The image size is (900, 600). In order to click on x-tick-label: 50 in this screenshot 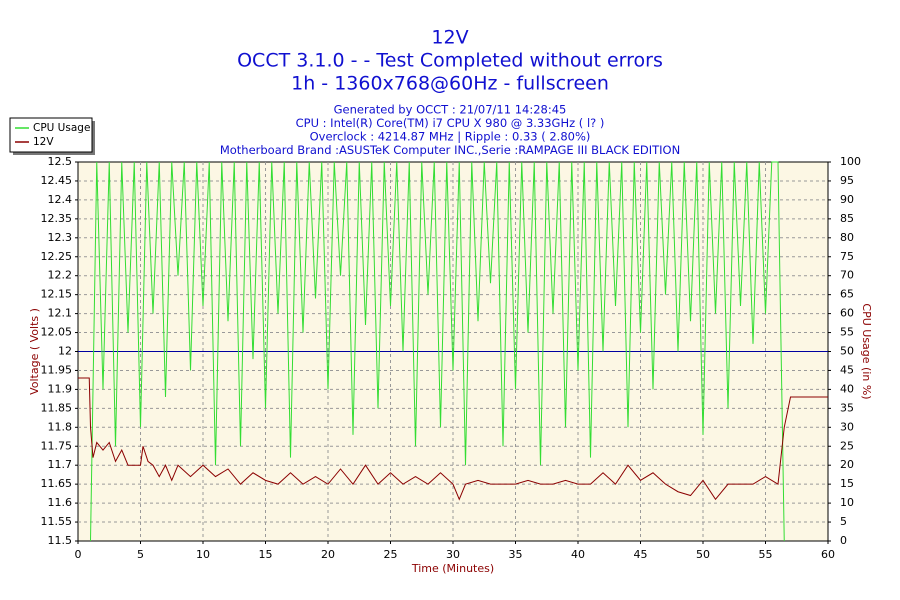, I will do `click(703, 554)`.